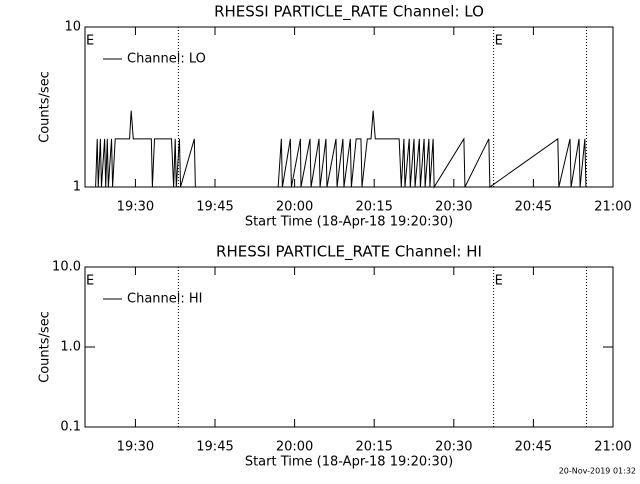 Image resolution: width=640 pixels, height=484 pixels. Describe the element at coordinates (597, 471) in the screenshot. I see `footer: 20-Nov-2019 01:32` at that location.